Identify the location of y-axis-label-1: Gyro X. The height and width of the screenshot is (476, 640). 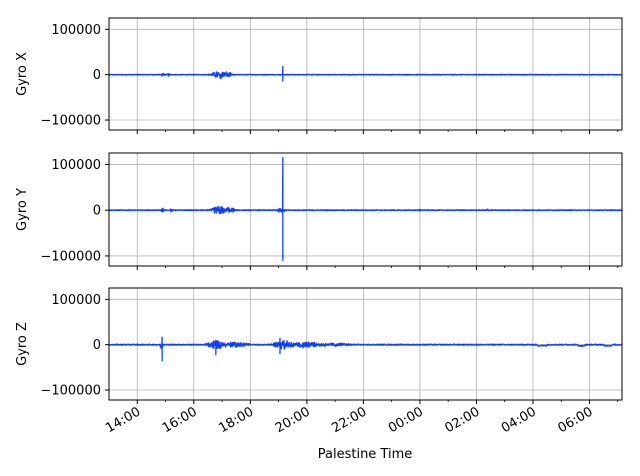
(22, 74).